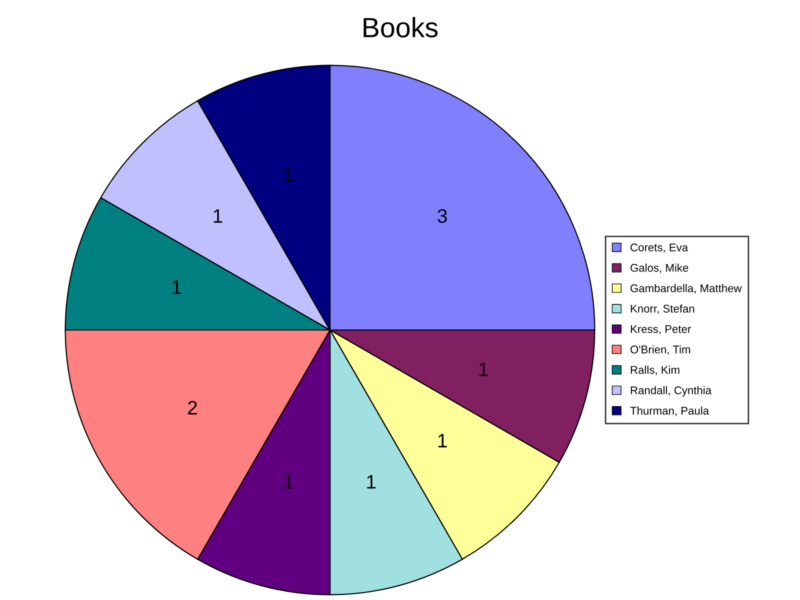  I want to click on legend-label: Galos, Mike, so click(659, 269).